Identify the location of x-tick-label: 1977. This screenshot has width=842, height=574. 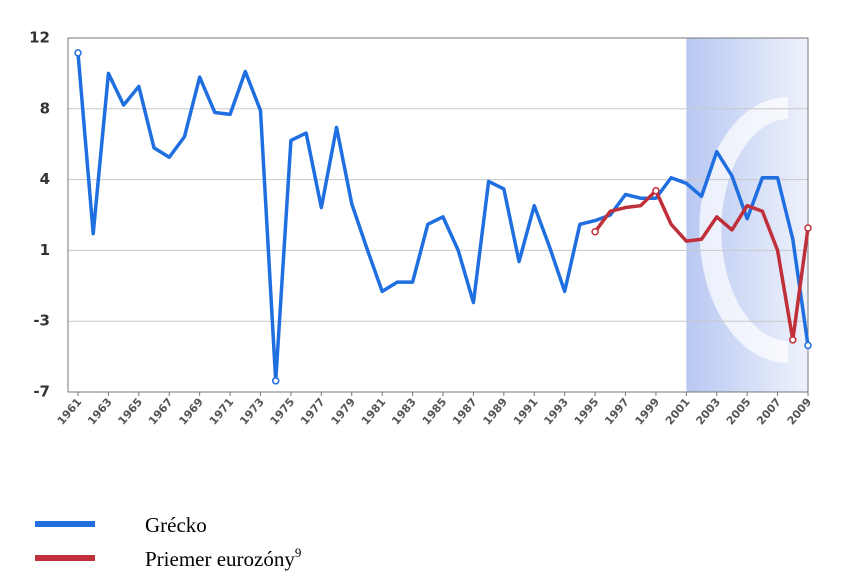
(313, 412).